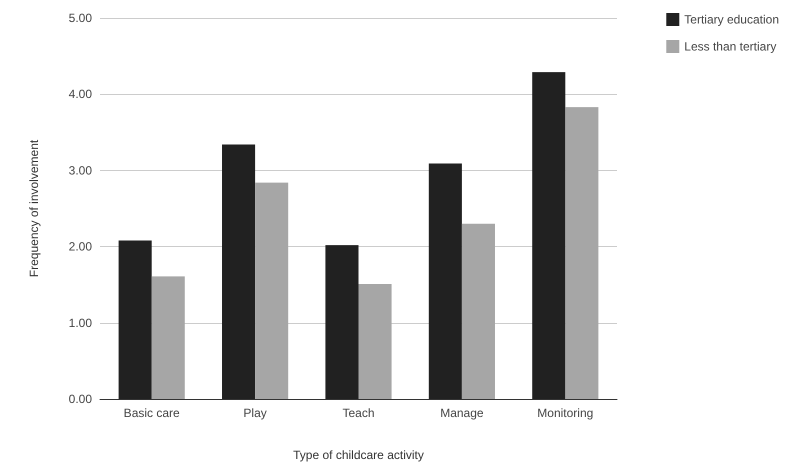  What do you see at coordinates (565, 413) in the screenshot?
I see `x-tick-label: Monitoring` at bounding box center [565, 413].